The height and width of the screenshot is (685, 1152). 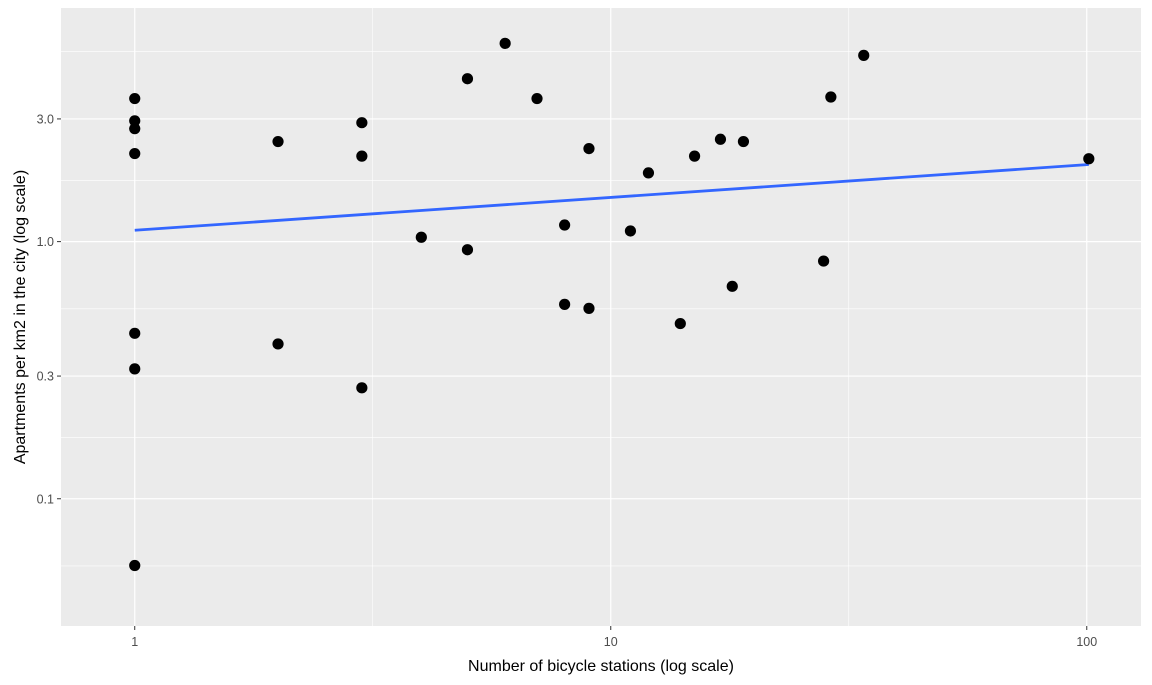 What do you see at coordinates (1086, 642) in the screenshot?
I see `x-tick-label: 100` at bounding box center [1086, 642].